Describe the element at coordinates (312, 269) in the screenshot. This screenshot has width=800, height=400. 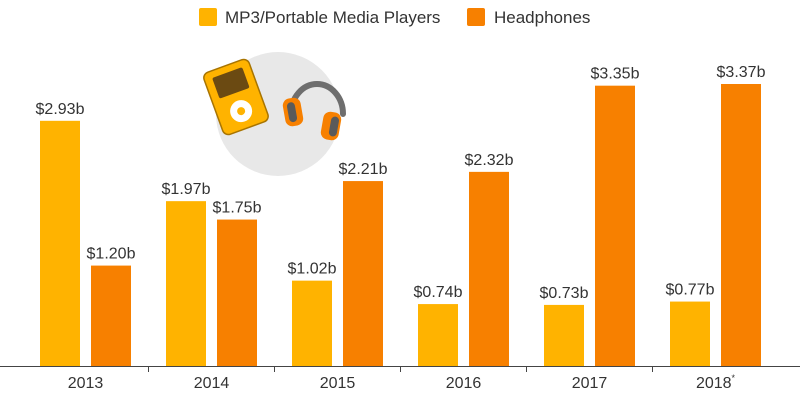
I see `value-label: $1.02b` at that location.